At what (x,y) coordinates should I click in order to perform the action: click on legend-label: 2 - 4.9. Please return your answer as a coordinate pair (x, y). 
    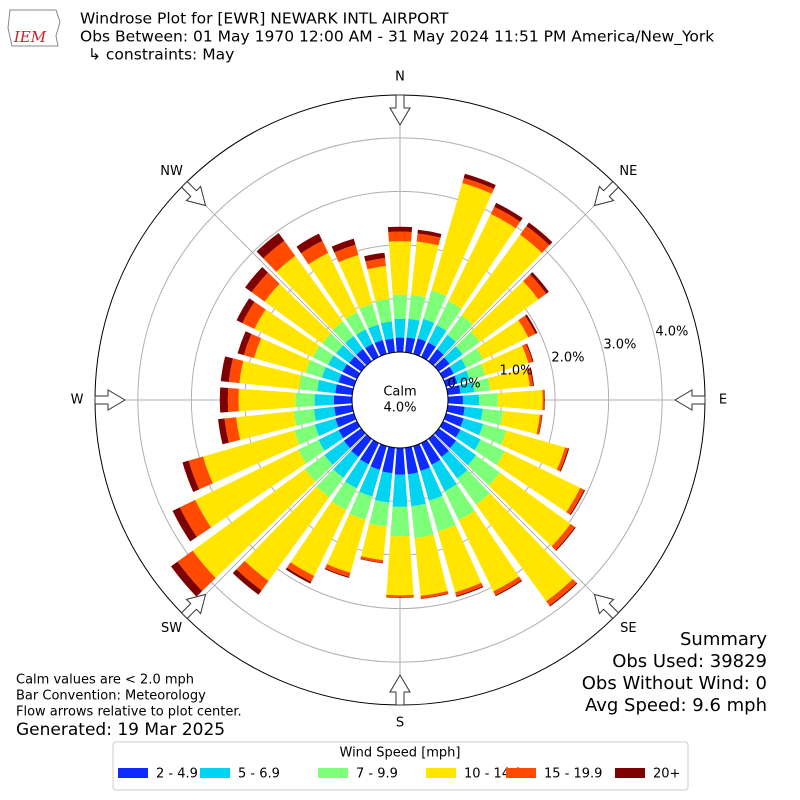
    Looking at the image, I should click on (177, 774).